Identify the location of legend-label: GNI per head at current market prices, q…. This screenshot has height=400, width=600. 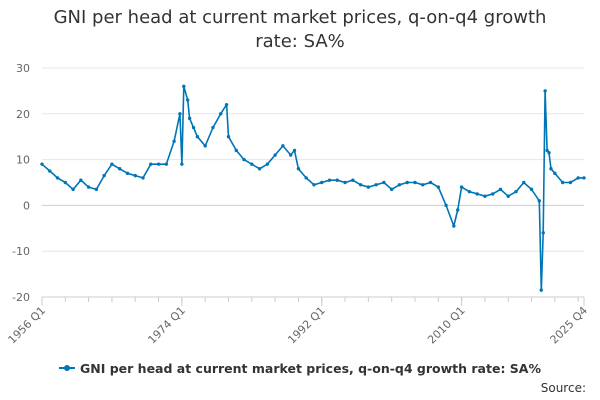
(310, 368).